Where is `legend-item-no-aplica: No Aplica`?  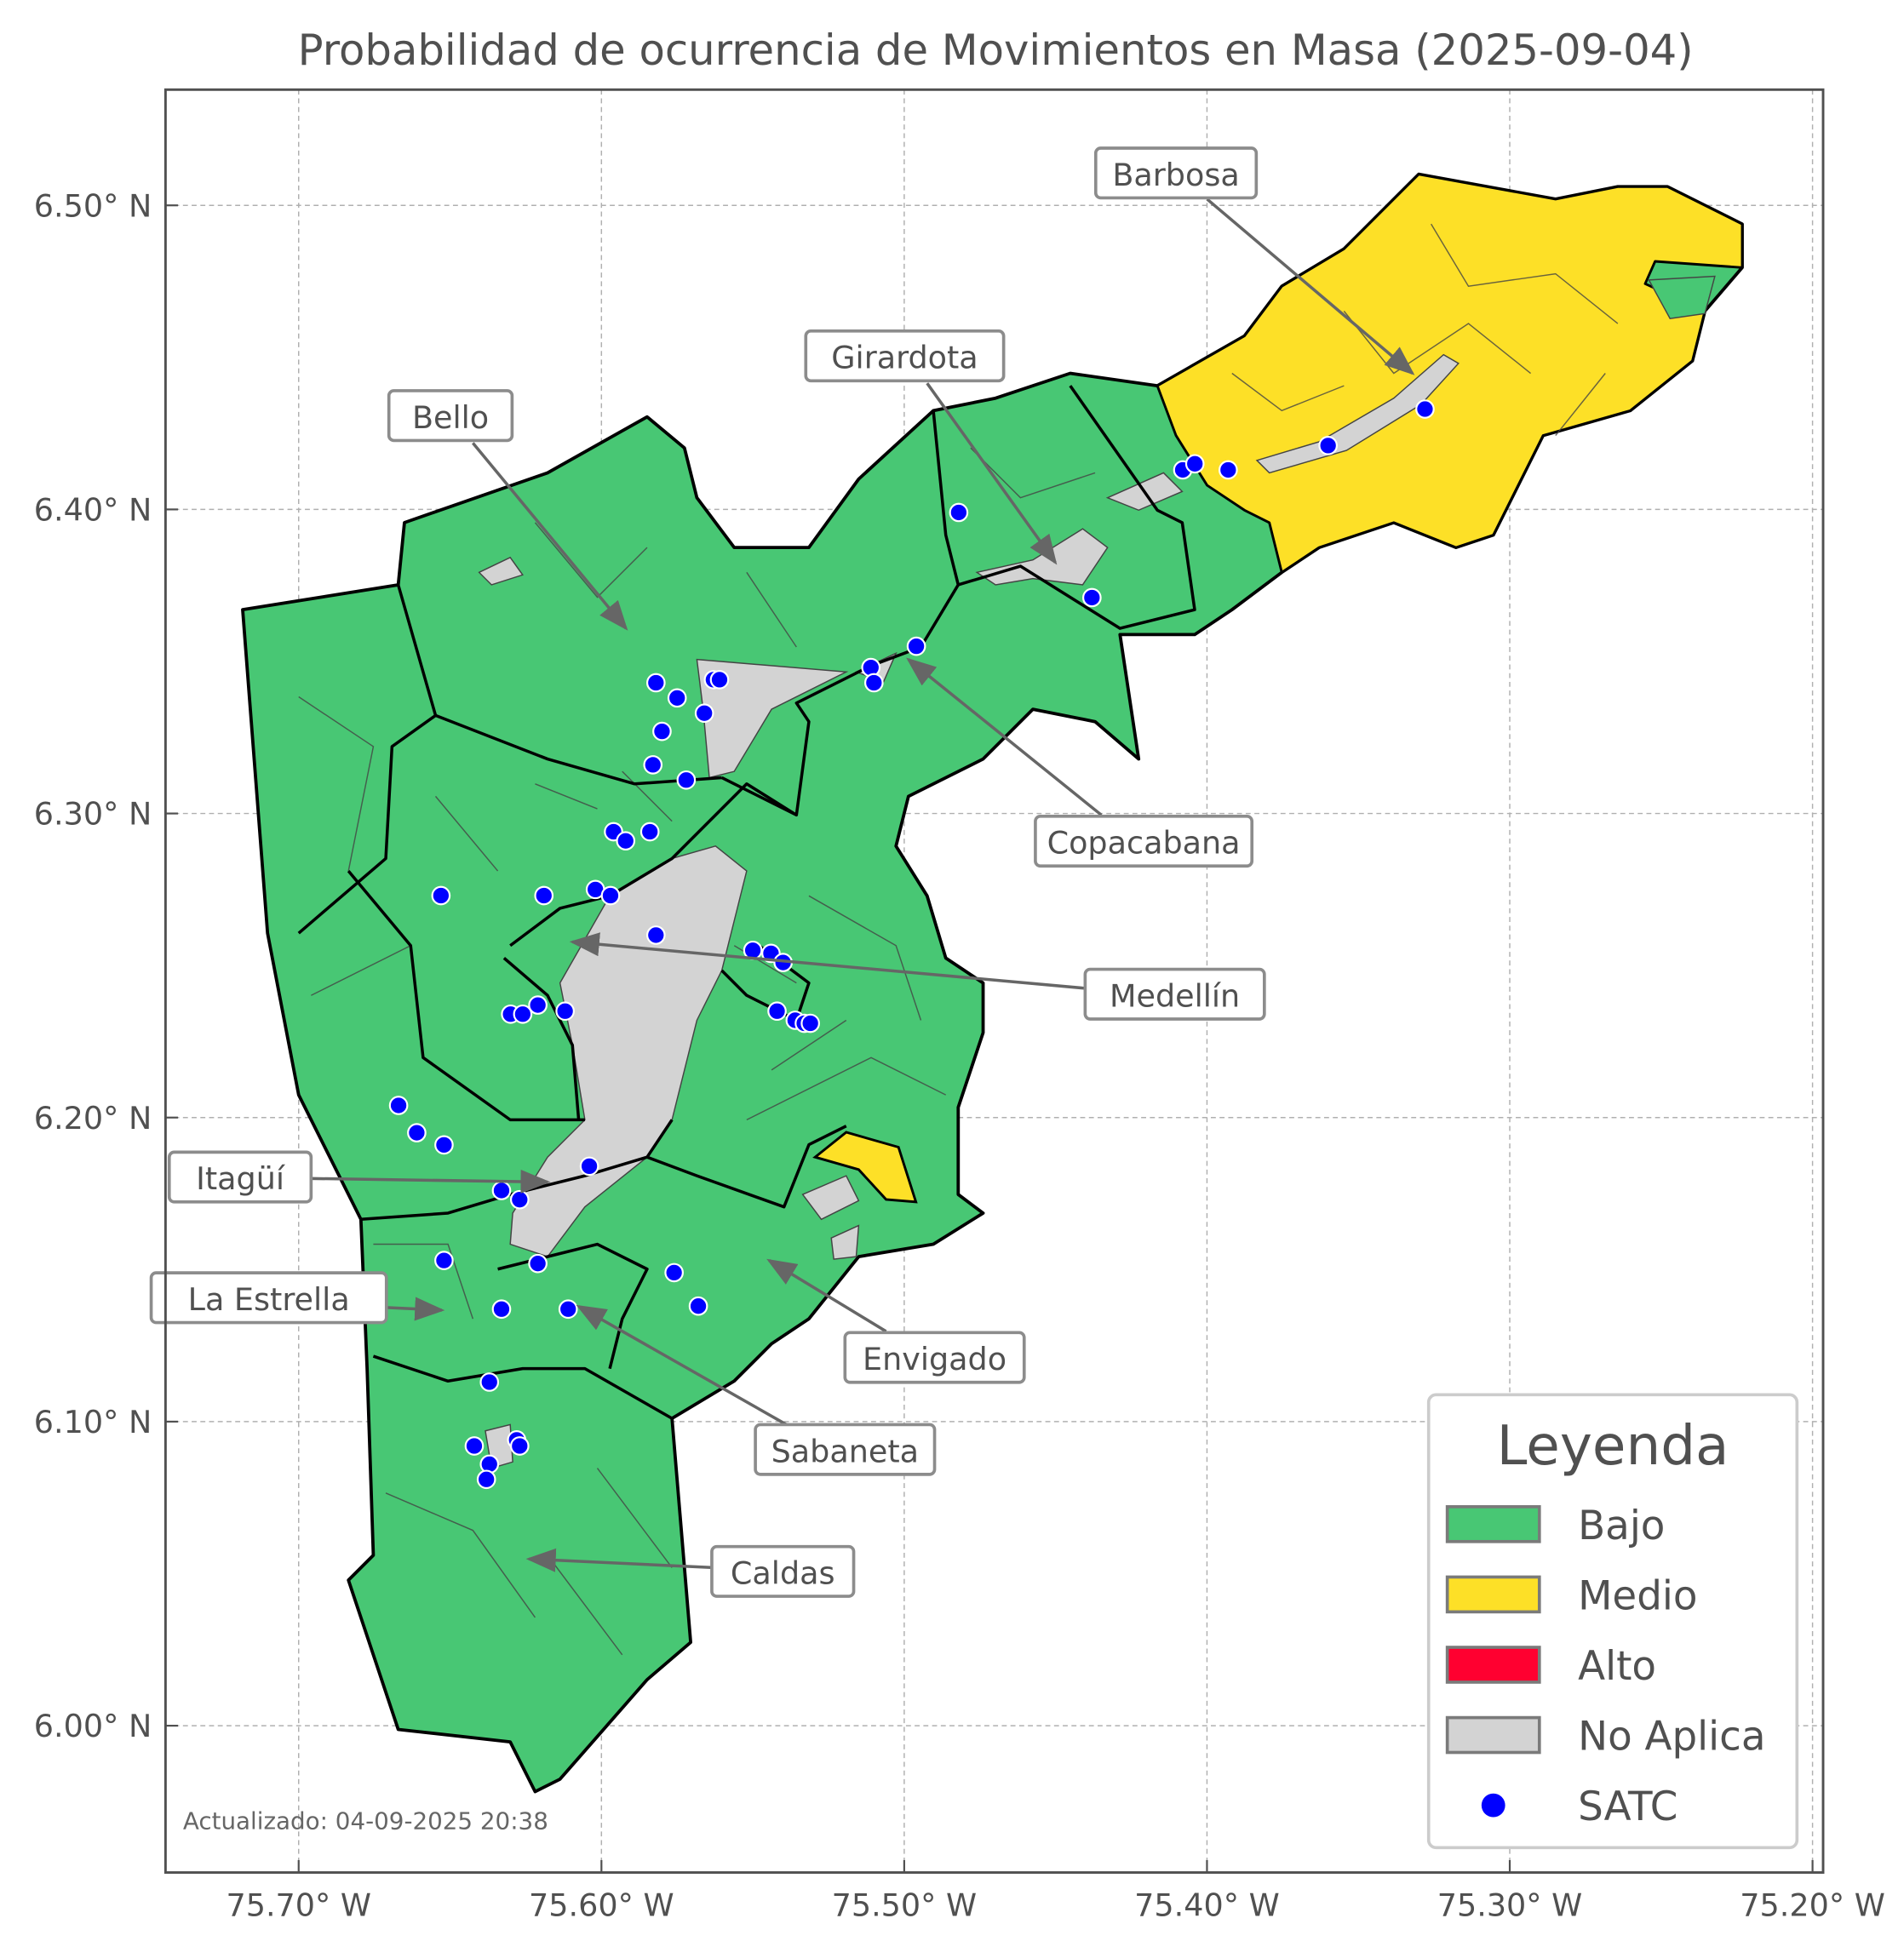
legend-item-no-aplica: No Aplica is located at coordinates (1605, 1738).